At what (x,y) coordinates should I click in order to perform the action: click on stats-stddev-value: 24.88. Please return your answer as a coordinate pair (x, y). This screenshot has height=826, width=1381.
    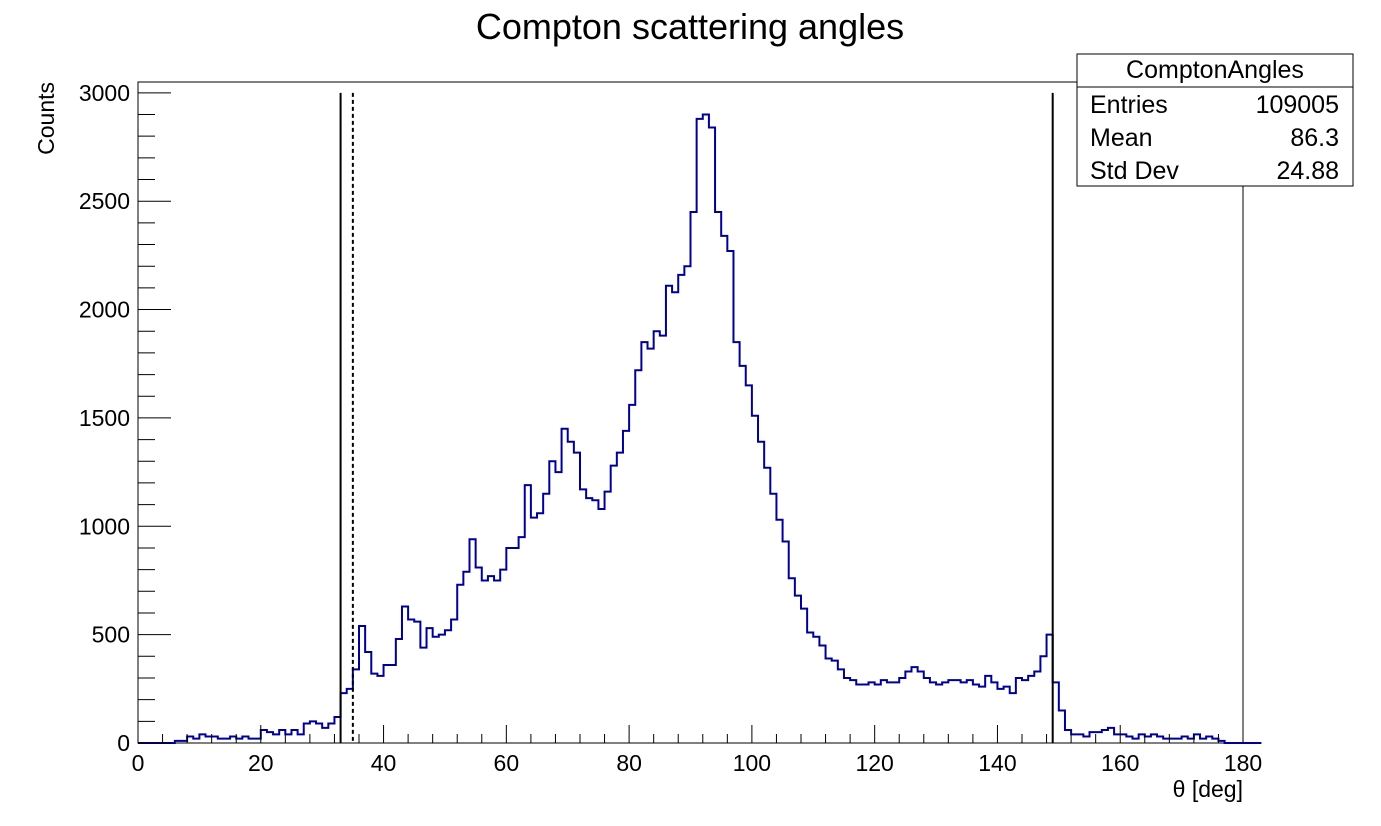
    Looking at the image, I should click on (1307, 171).